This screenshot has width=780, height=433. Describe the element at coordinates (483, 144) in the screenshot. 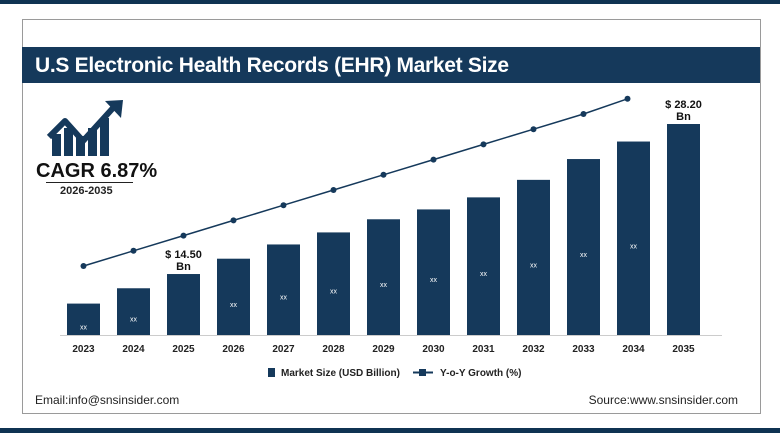

I see `growth-point-2031` at that location.